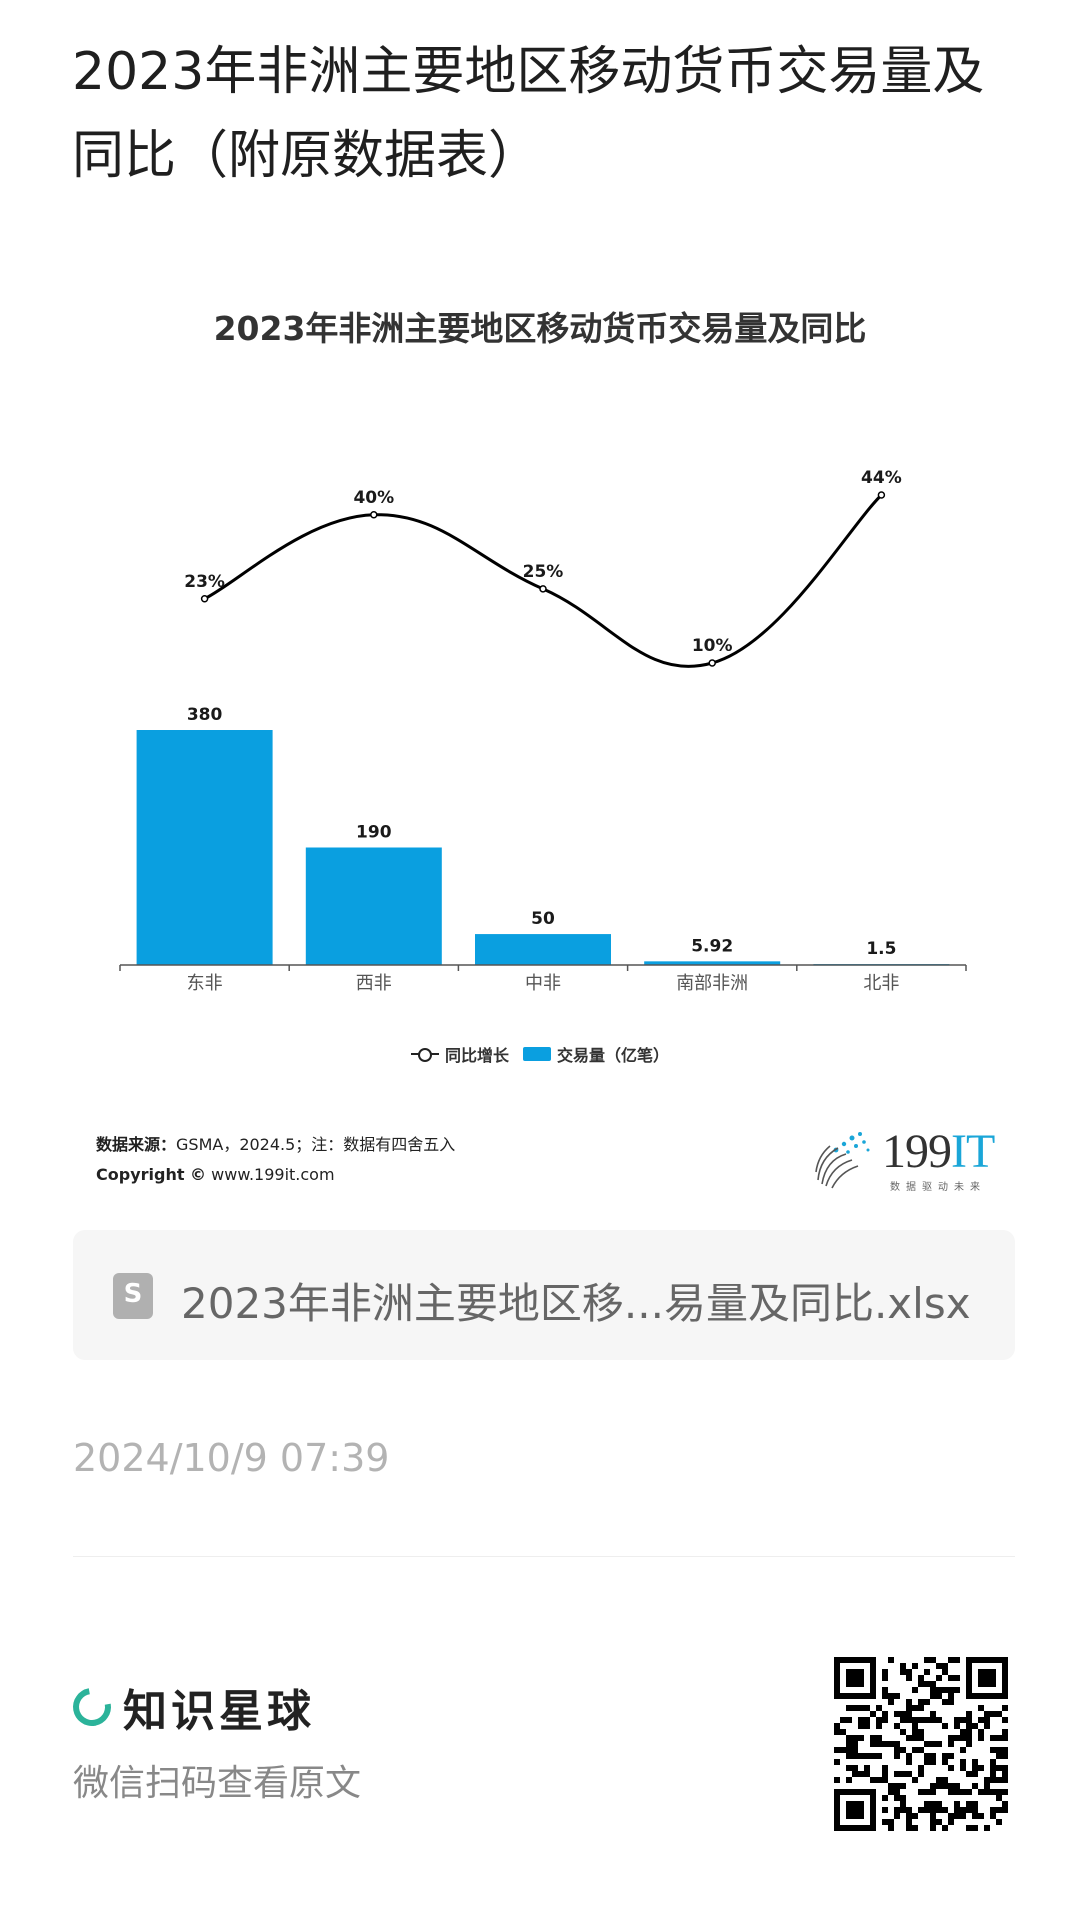 This screenshot has width=1080, height=1915. What do you see at coordinates (374, 983) in the screenshot?
I see `x-tick-label: 西非` at bounding box center [374, 983].